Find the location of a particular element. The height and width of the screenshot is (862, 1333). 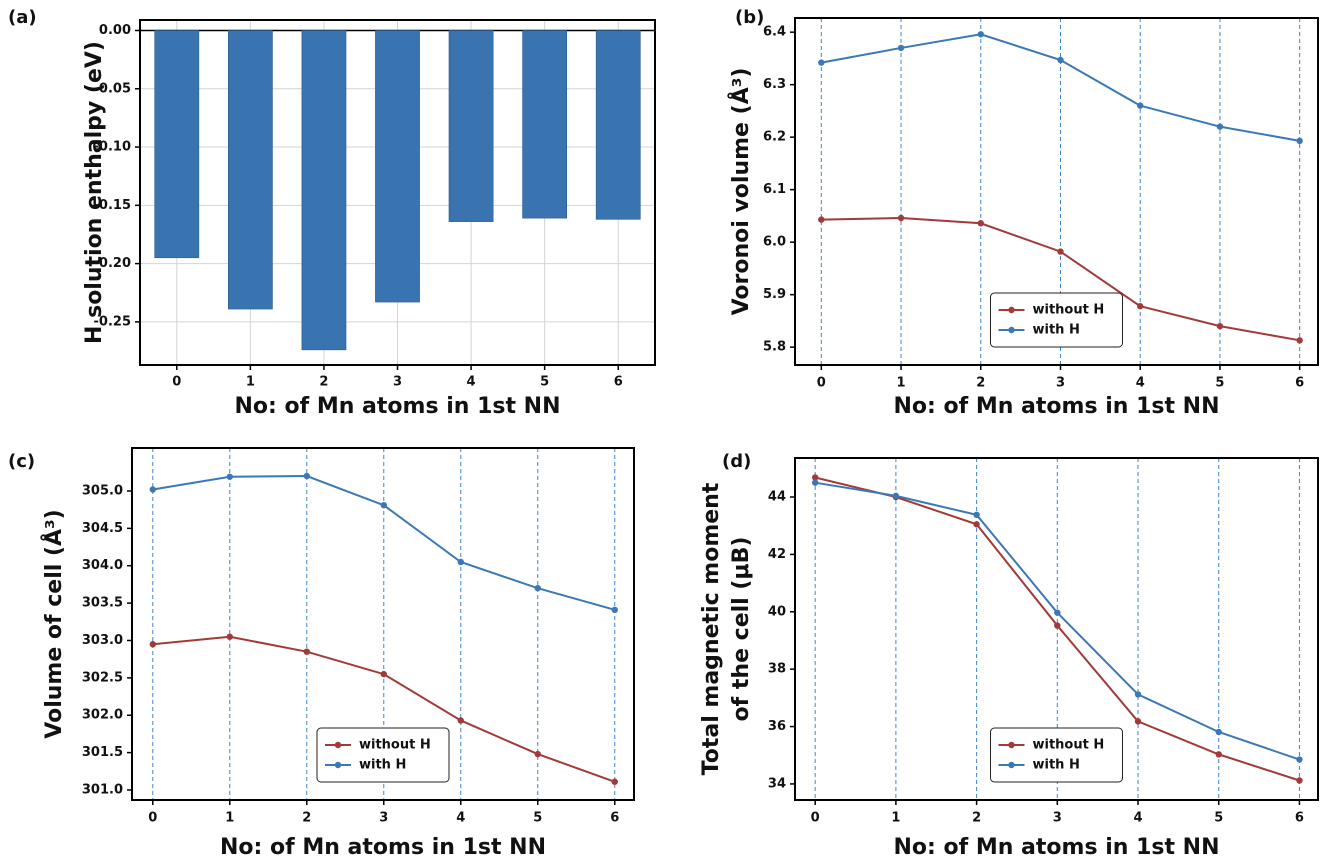

y-tick-label: 44 is located at coordinates (777, 497).